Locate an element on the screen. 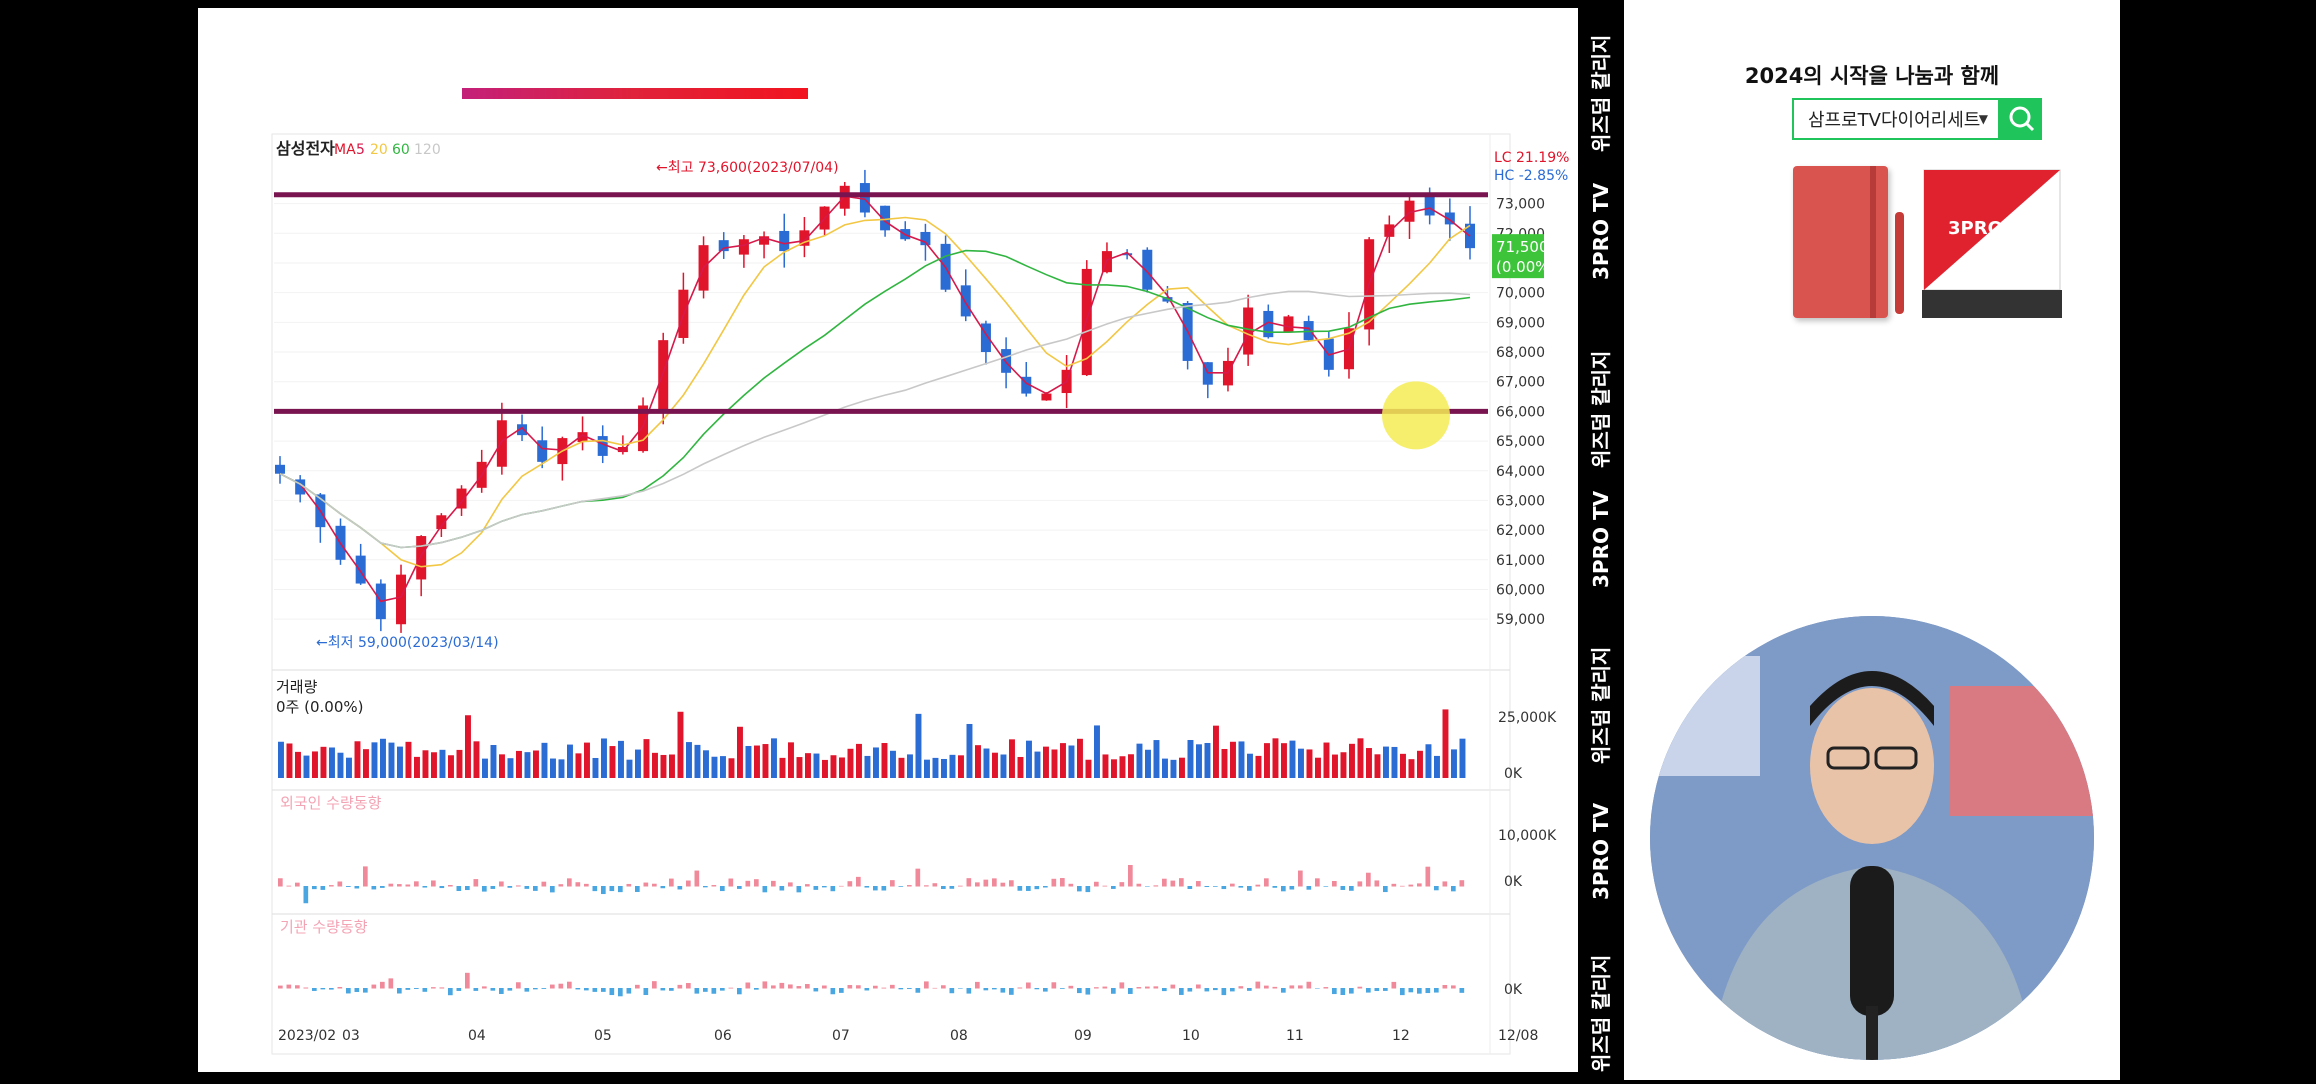 This screenshot has height=1084, width=2316. date-tick-label: 04 is located at coordinates (477, 1036).